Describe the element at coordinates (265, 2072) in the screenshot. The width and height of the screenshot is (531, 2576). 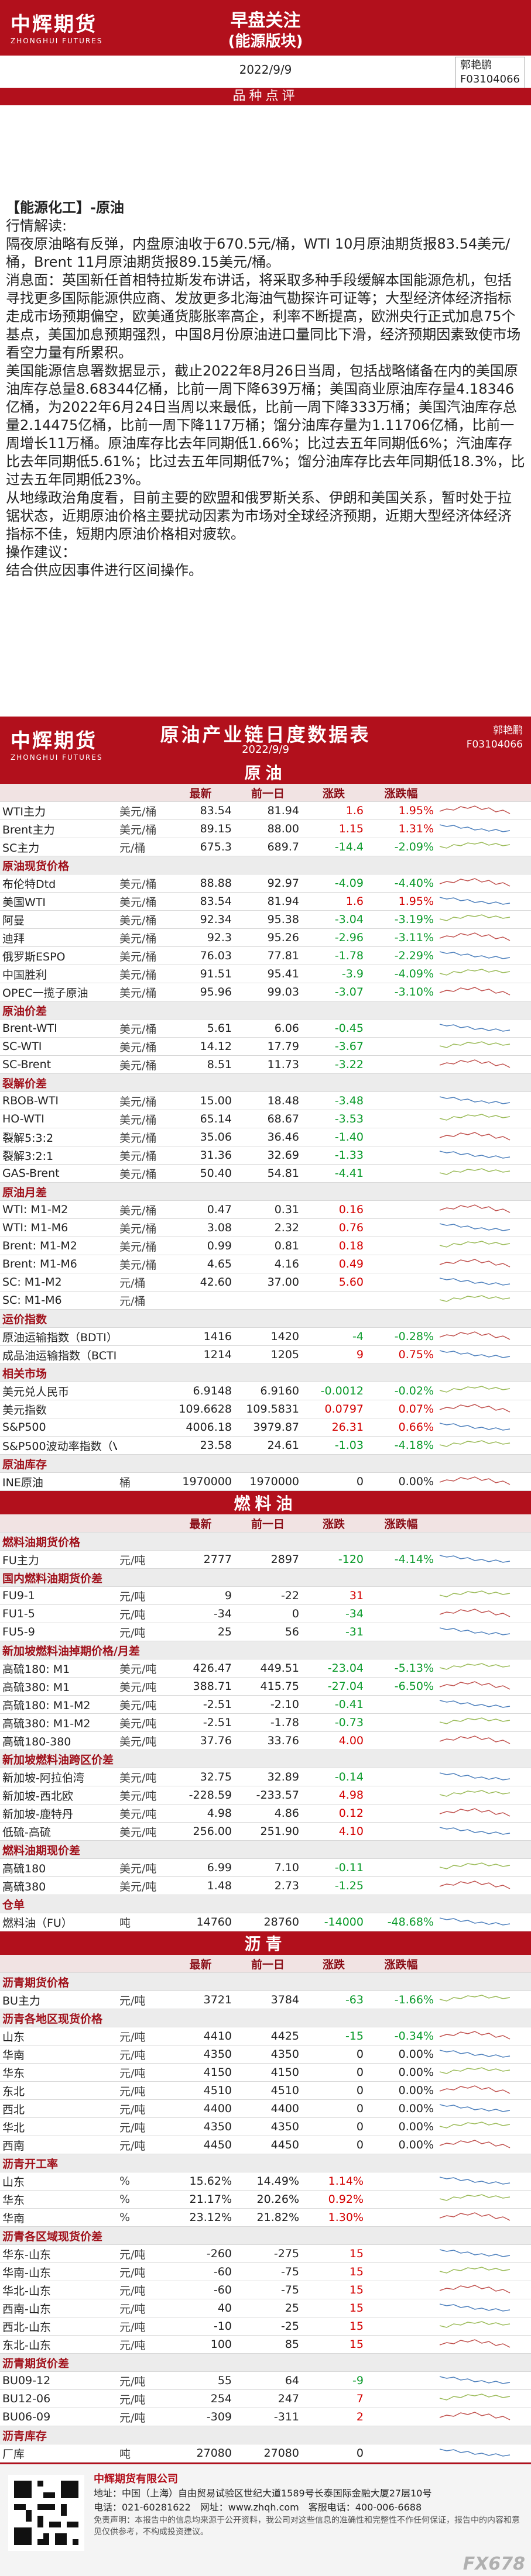
I see `data-row: 华东 元/吨 4150 4150 0 0.00%` at that location.